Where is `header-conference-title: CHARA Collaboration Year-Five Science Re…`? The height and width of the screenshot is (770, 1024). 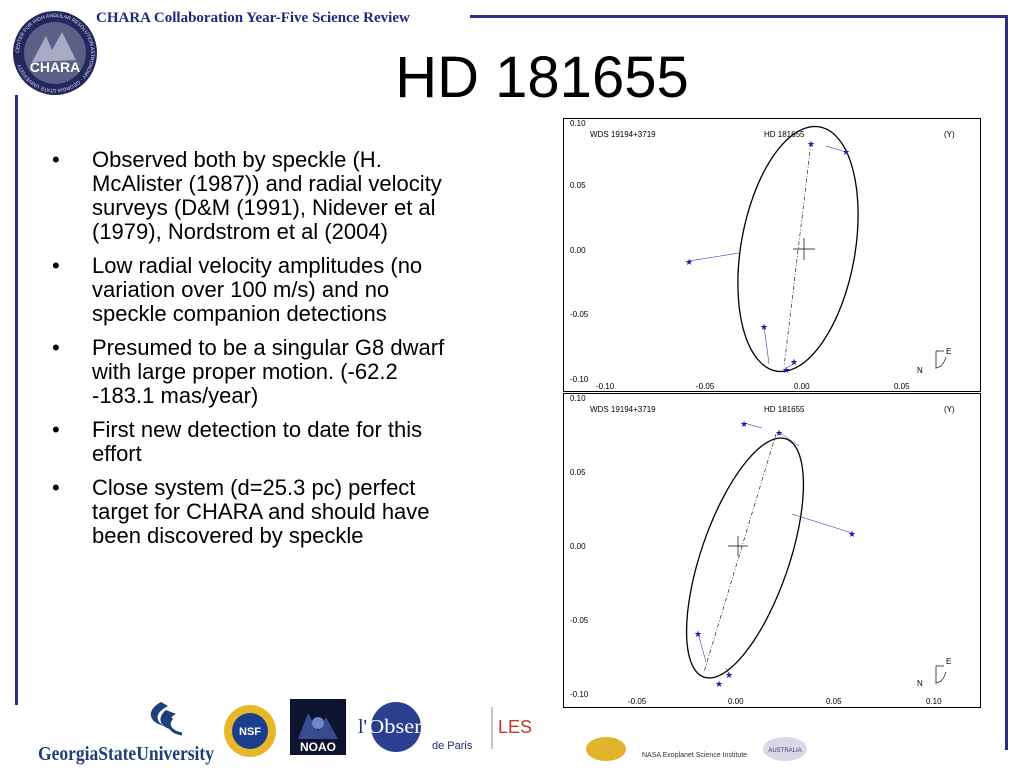 header-conference-title: CHARA Collaboration Year-Five Science Re… is located at coordinates (253, 18).